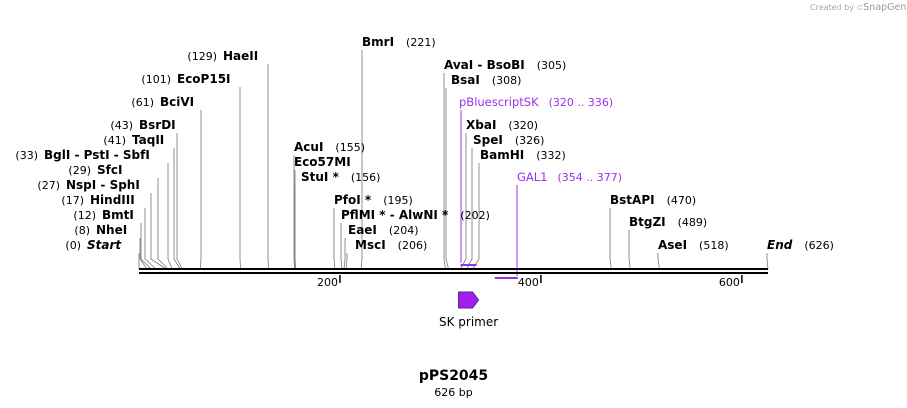  I want to click on site-position-label: (29), so click(79, 170).